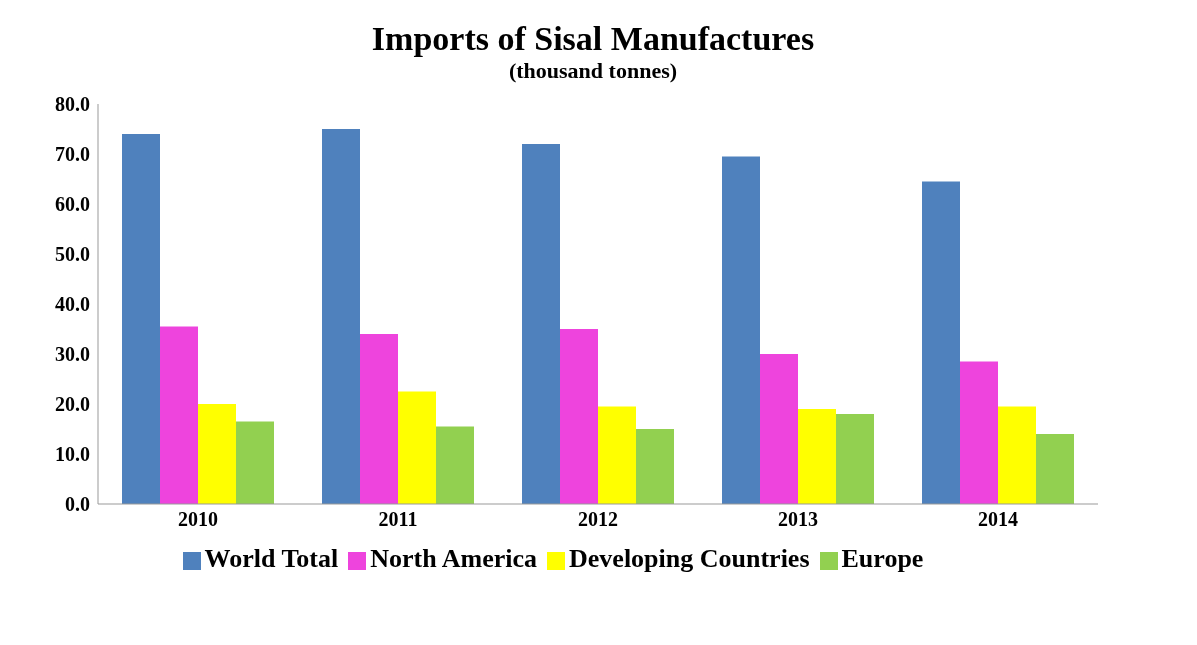  What do you see at coordinates (72, 254) in the screenshot?
I see `y-tick-label: 50.0` at bounding box center [72, 254].